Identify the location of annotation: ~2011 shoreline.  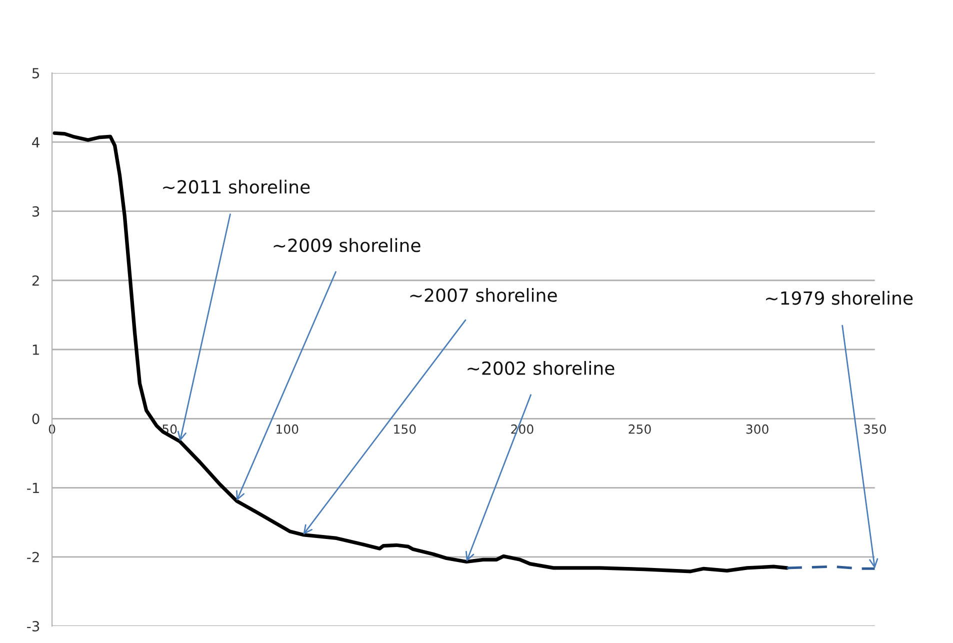
(236, 187).